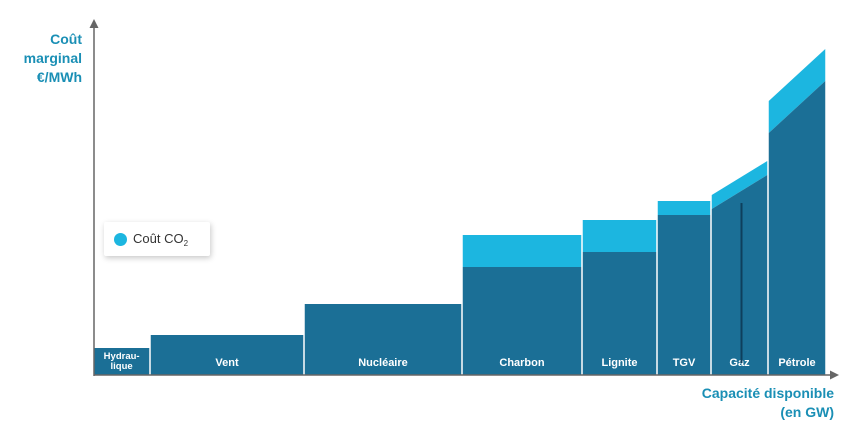  What do you see at coordinates (834, 375) in the screenshot?
I see `x-axis-arrow-icon` at bounding box center [834, 375].